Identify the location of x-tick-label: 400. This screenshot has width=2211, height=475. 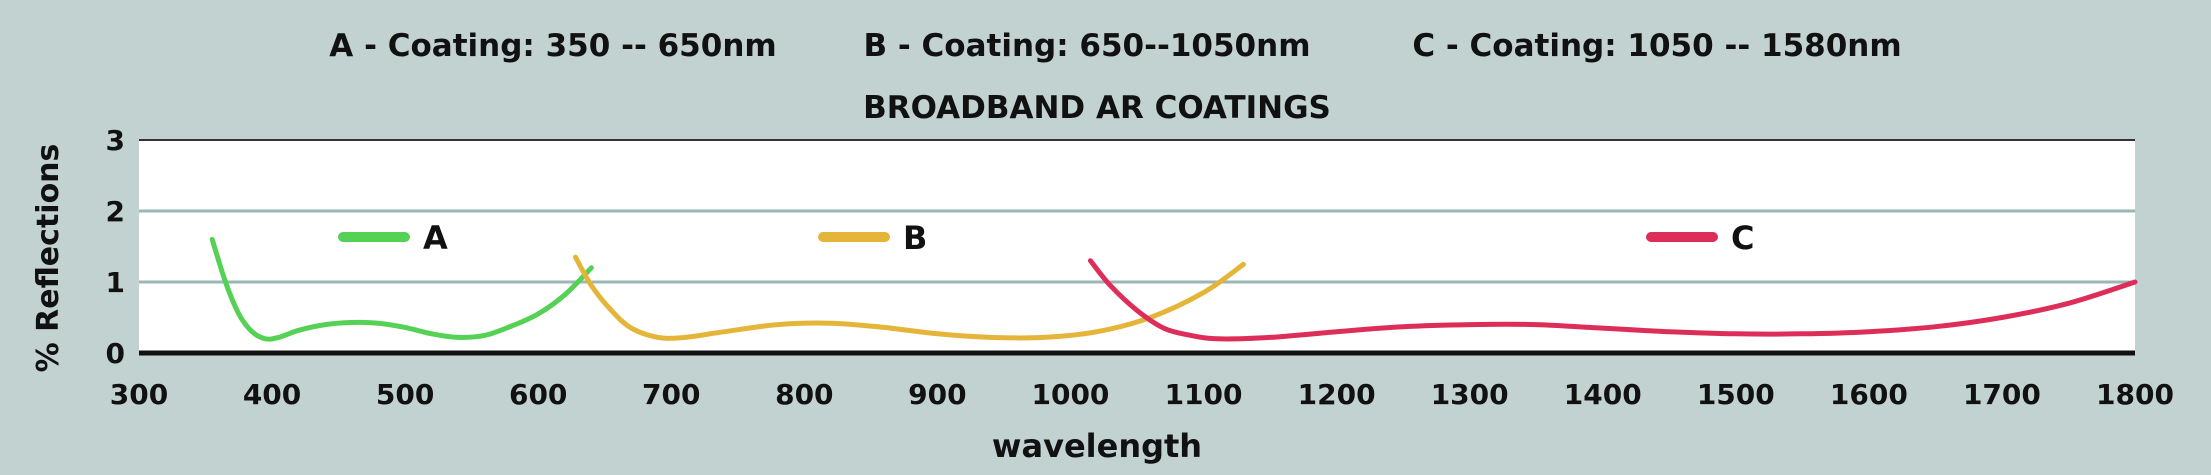
(272, 394).